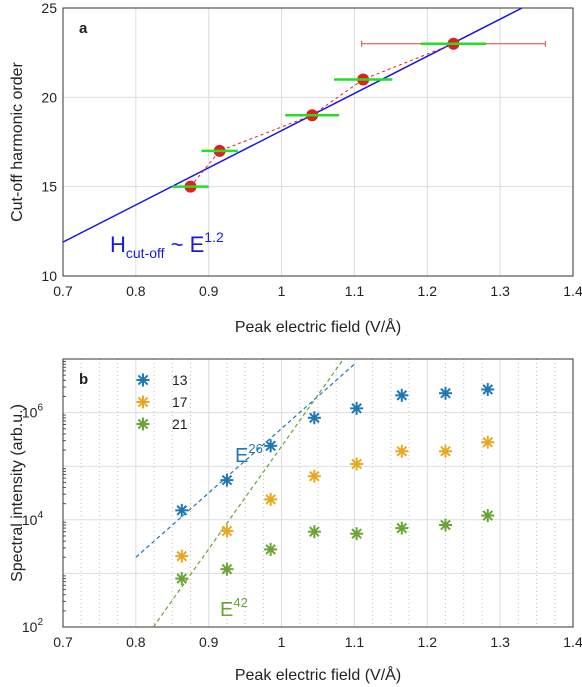  What do you see at coordinates (145, 253) in the screenshot?
I see `annot-sub: cut-off` at bounding box center [145, 253].